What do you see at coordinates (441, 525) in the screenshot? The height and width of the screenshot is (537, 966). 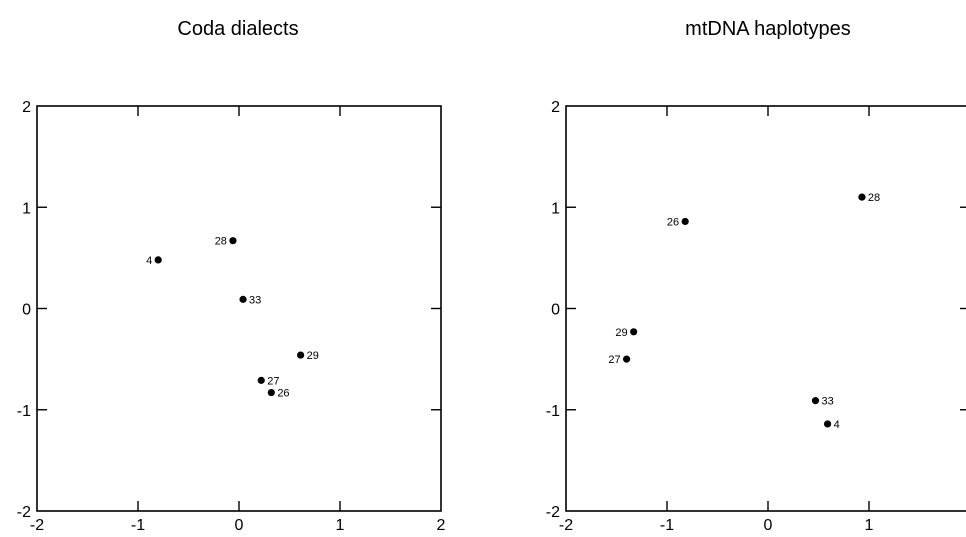 I see `x-tick-label: 2` at bounding box center [441, 525].